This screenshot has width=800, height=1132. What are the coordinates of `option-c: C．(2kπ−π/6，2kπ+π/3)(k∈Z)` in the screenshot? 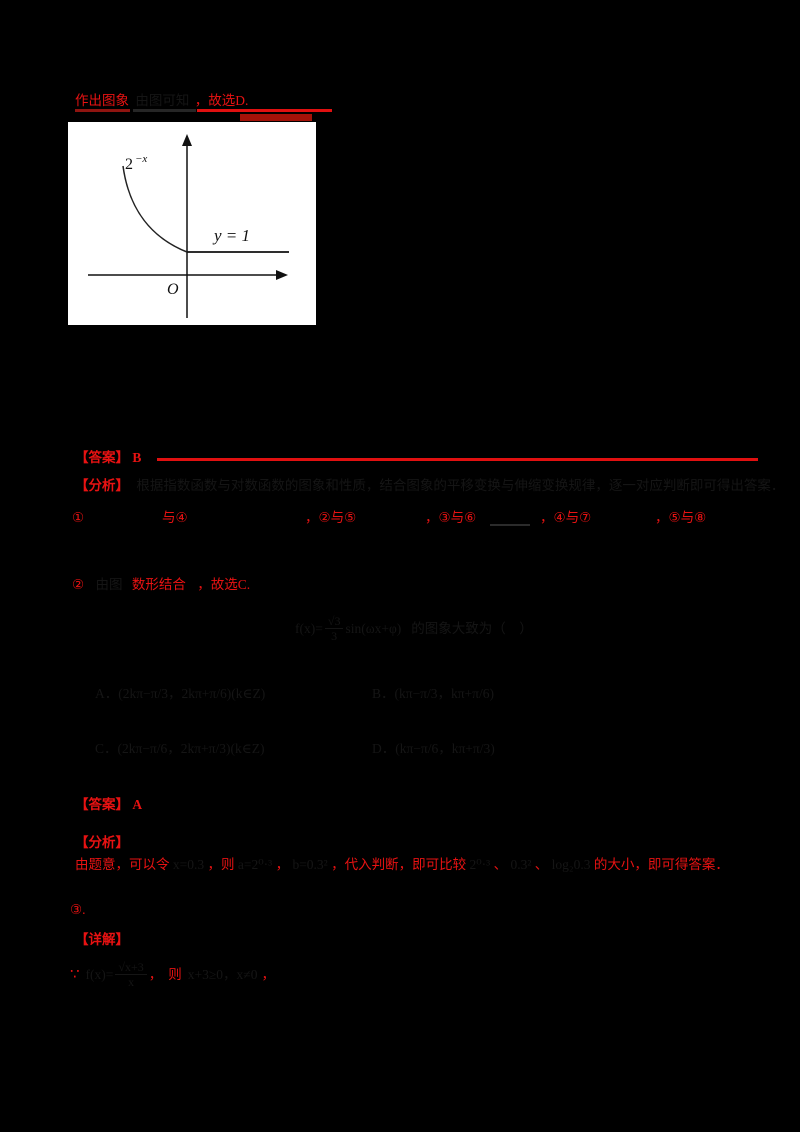 It's located at (180, 748).